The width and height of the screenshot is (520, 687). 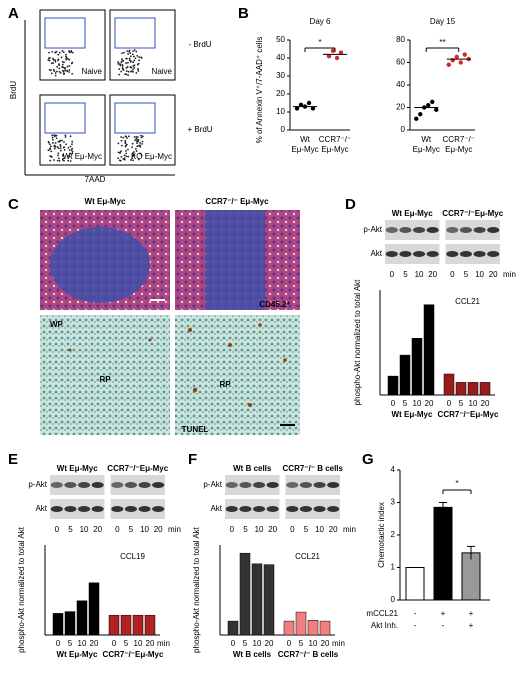 I want to click on plot-label: Naive, so click(x=92, y=71).